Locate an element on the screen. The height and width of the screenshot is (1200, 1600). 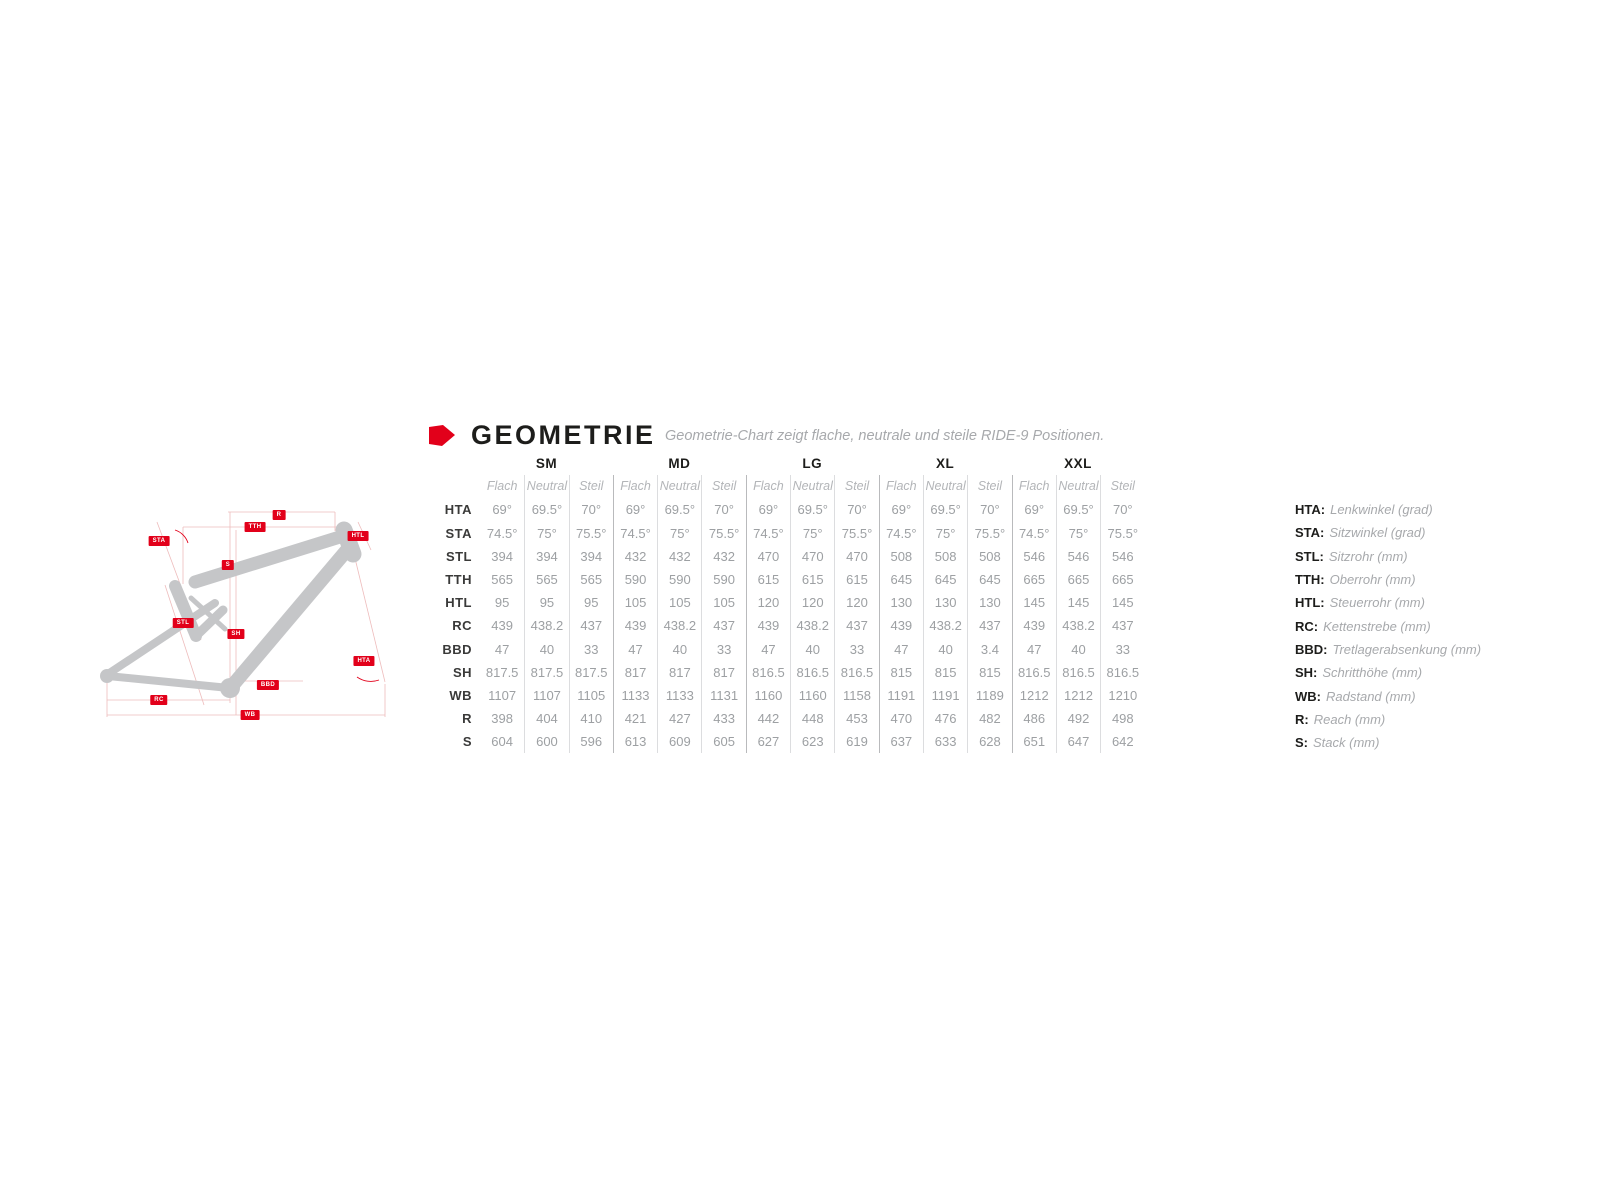
geo-value: 470 is located at coordinates (856, 556).